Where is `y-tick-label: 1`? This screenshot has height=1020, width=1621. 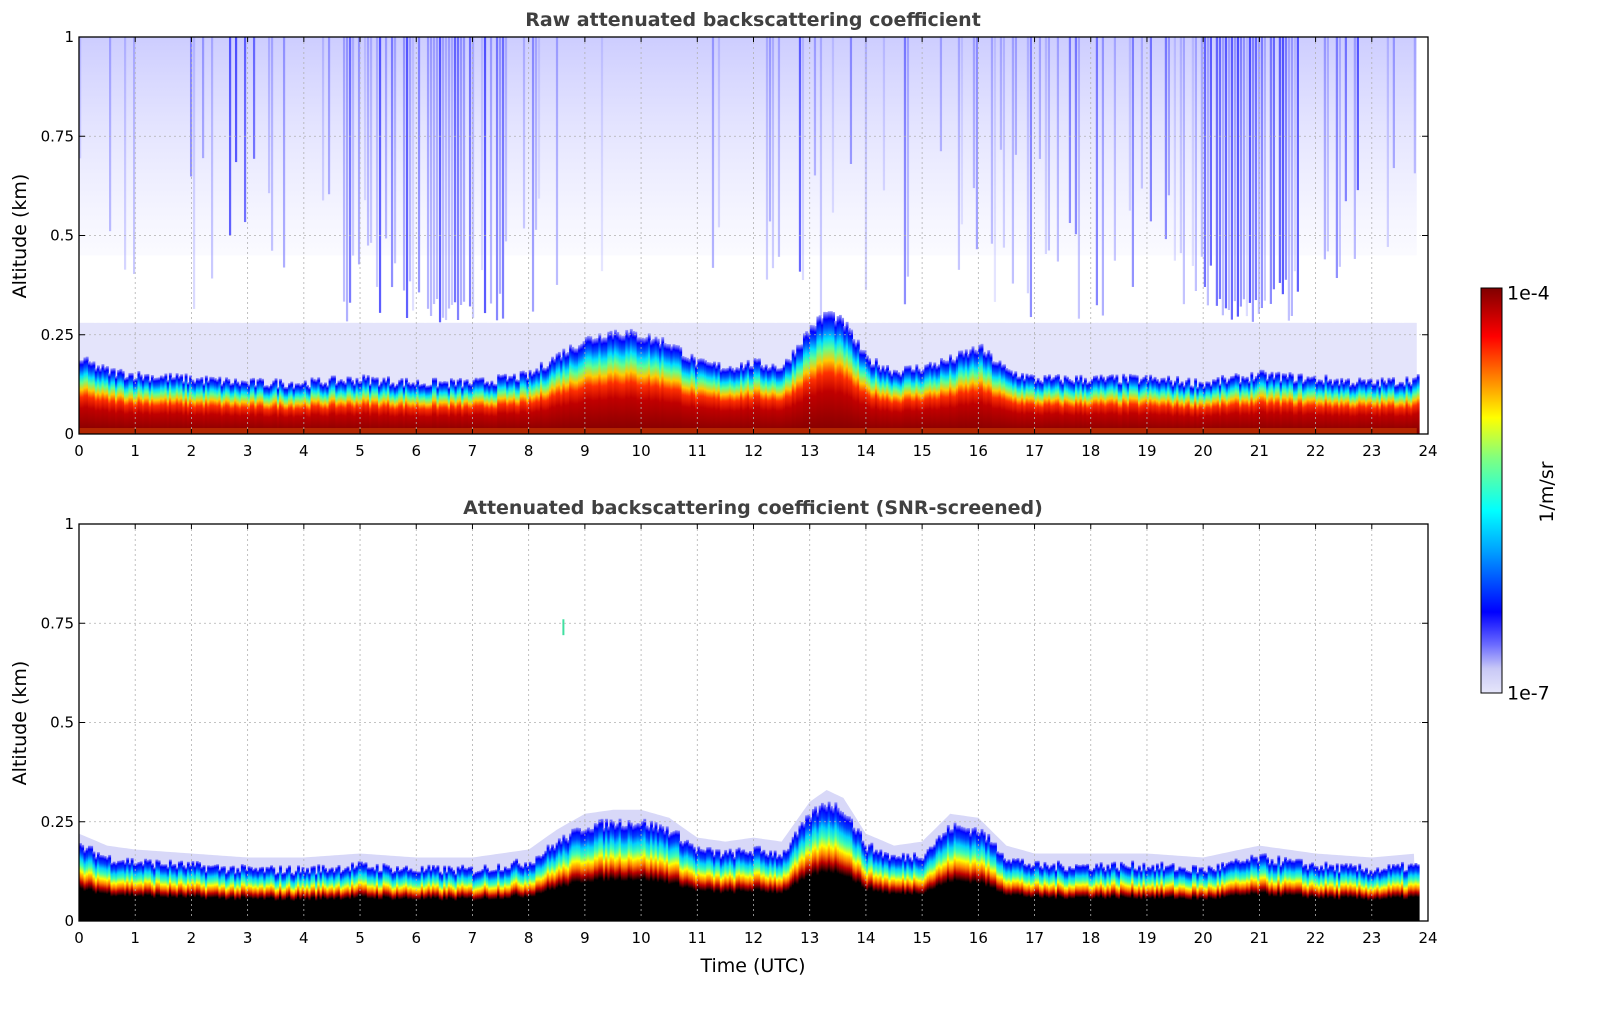
y-tick-label: 1 is located at coordinates (69, 524).